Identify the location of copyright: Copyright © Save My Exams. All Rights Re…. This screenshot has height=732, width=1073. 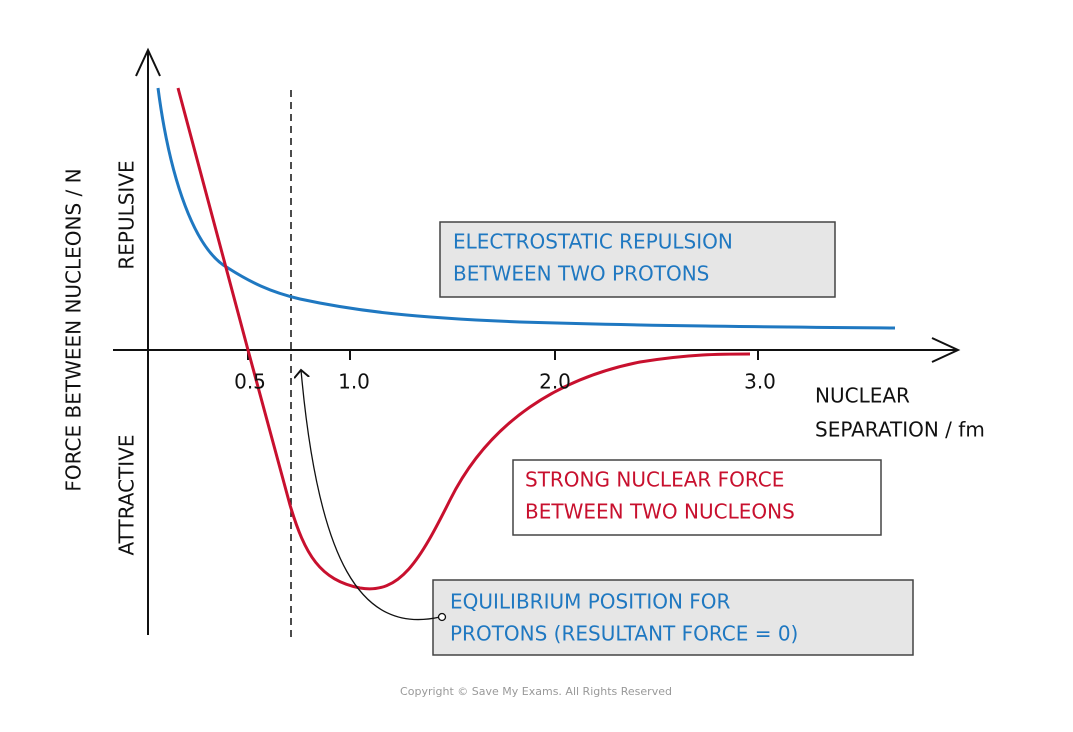
(536, 691).